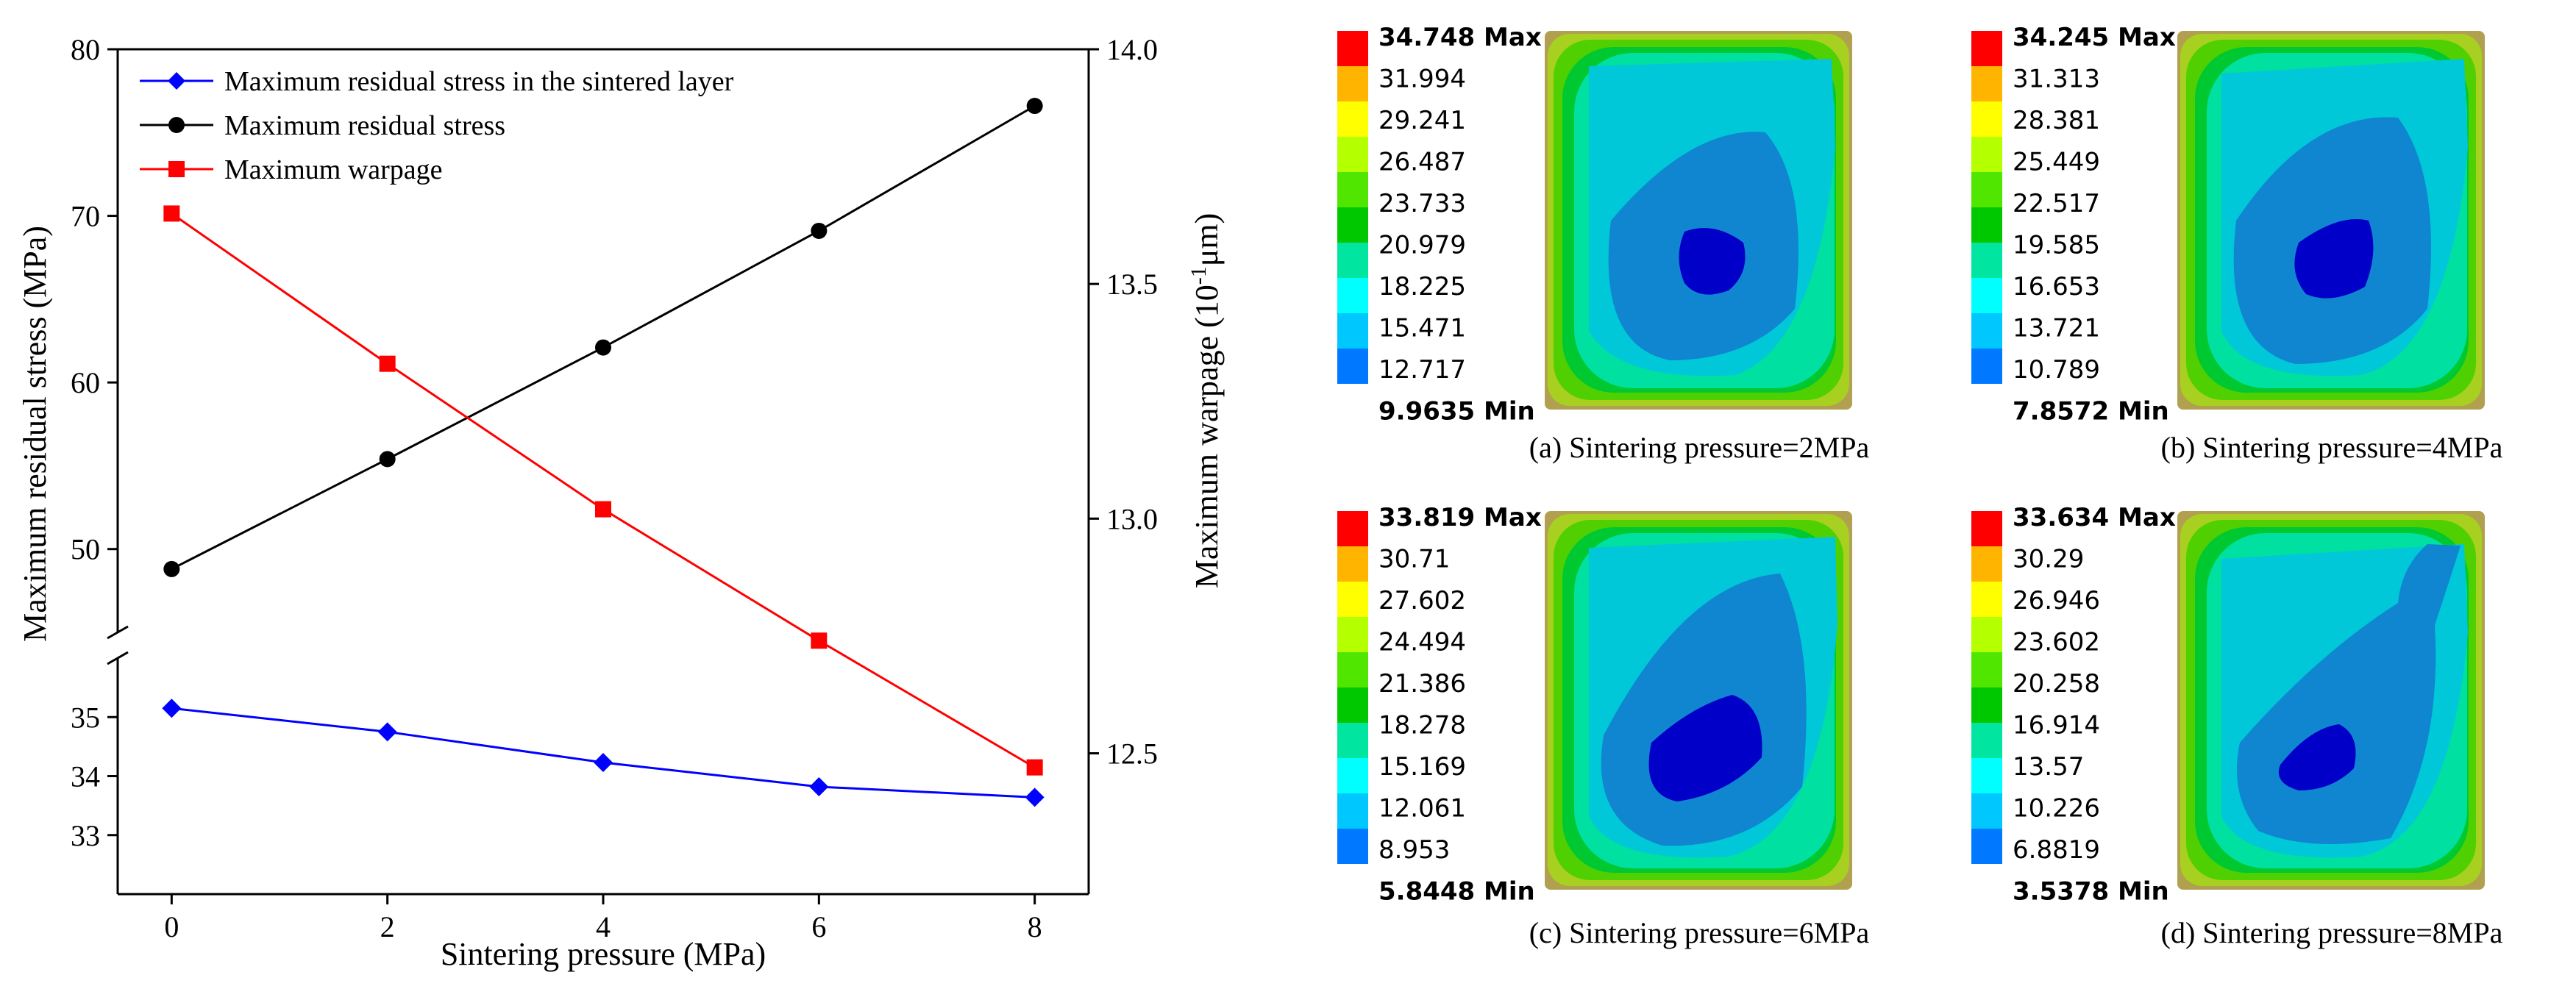 Image resolution: width=2576 pixels, height=1000 pixels. What do you see at coordinates (2094, 518) in the screenshot?
I see `colorbar-max-label: 33.634 Max` at bounding box center [2094, 518].